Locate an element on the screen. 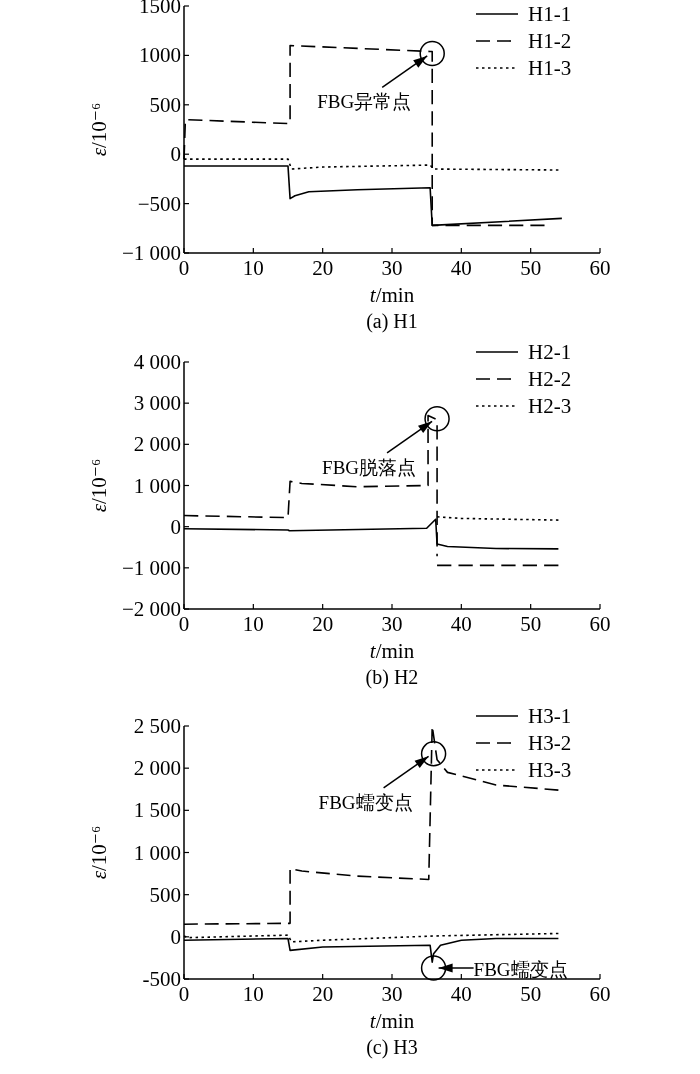 The width and height of the screenshot is (700, 1074). legend-label: H2-3 is located at coordinates (550, 406).